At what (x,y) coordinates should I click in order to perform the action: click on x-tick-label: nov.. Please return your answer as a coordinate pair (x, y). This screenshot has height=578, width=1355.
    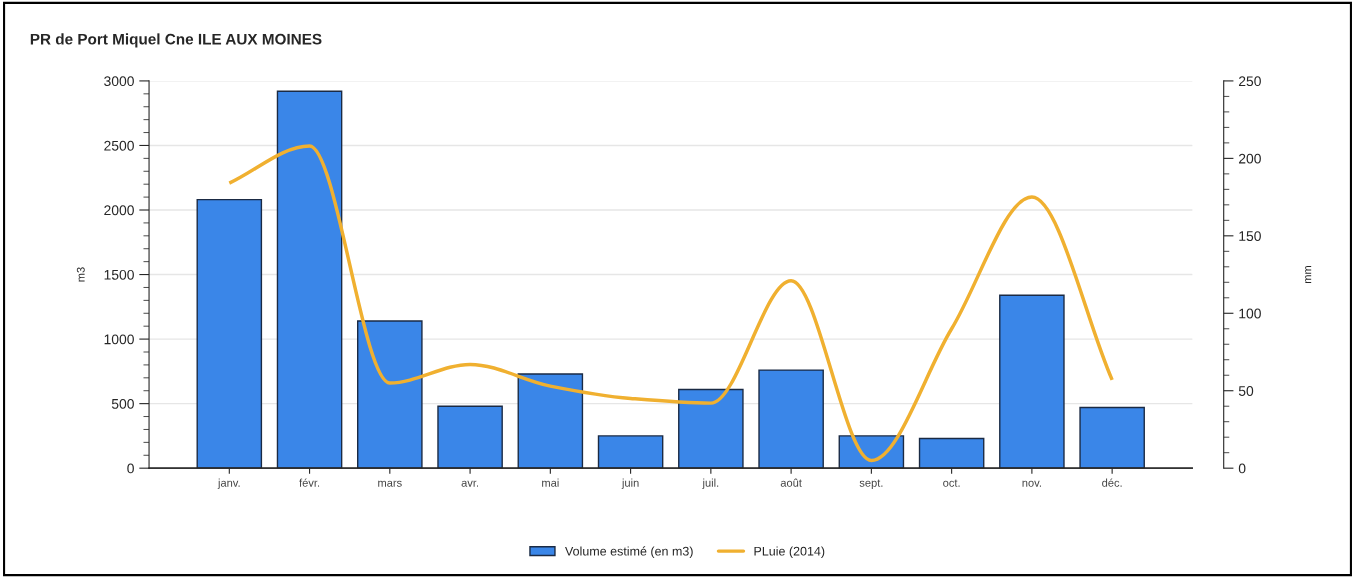
    Looking at the image, I should click on (1031, 483).